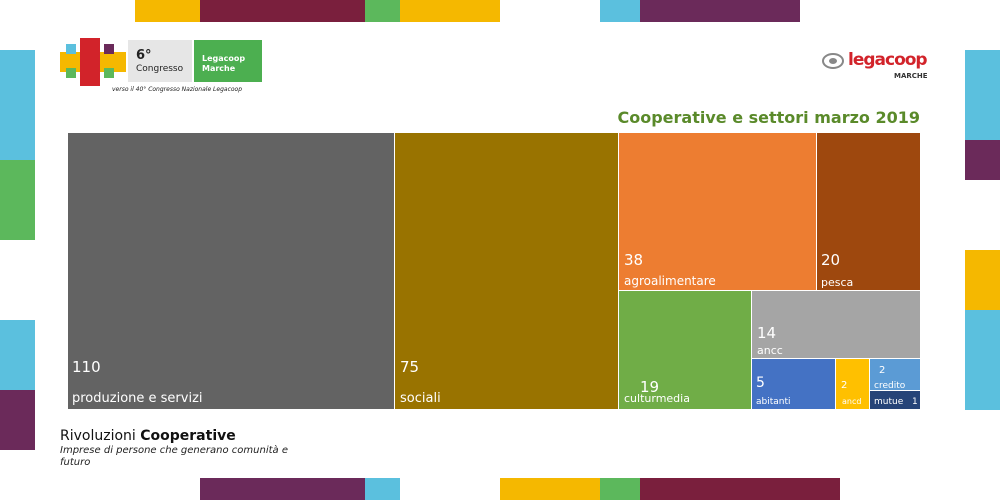 The image size is (1000, 500). Describe the element at coordinates (830, 260) in the screenshot. I see `cell-value-pesca: 20` at that location.